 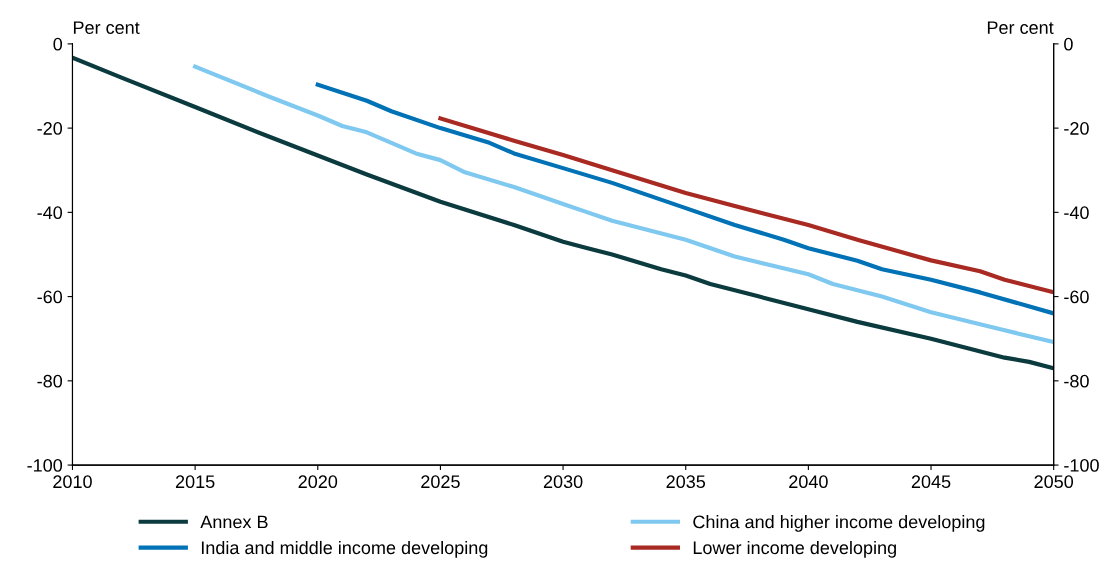 What do you see at coordinates (931, 482) in the screenshot?
I see `x-tick-label: 2045` at bounding box center [931, 482].